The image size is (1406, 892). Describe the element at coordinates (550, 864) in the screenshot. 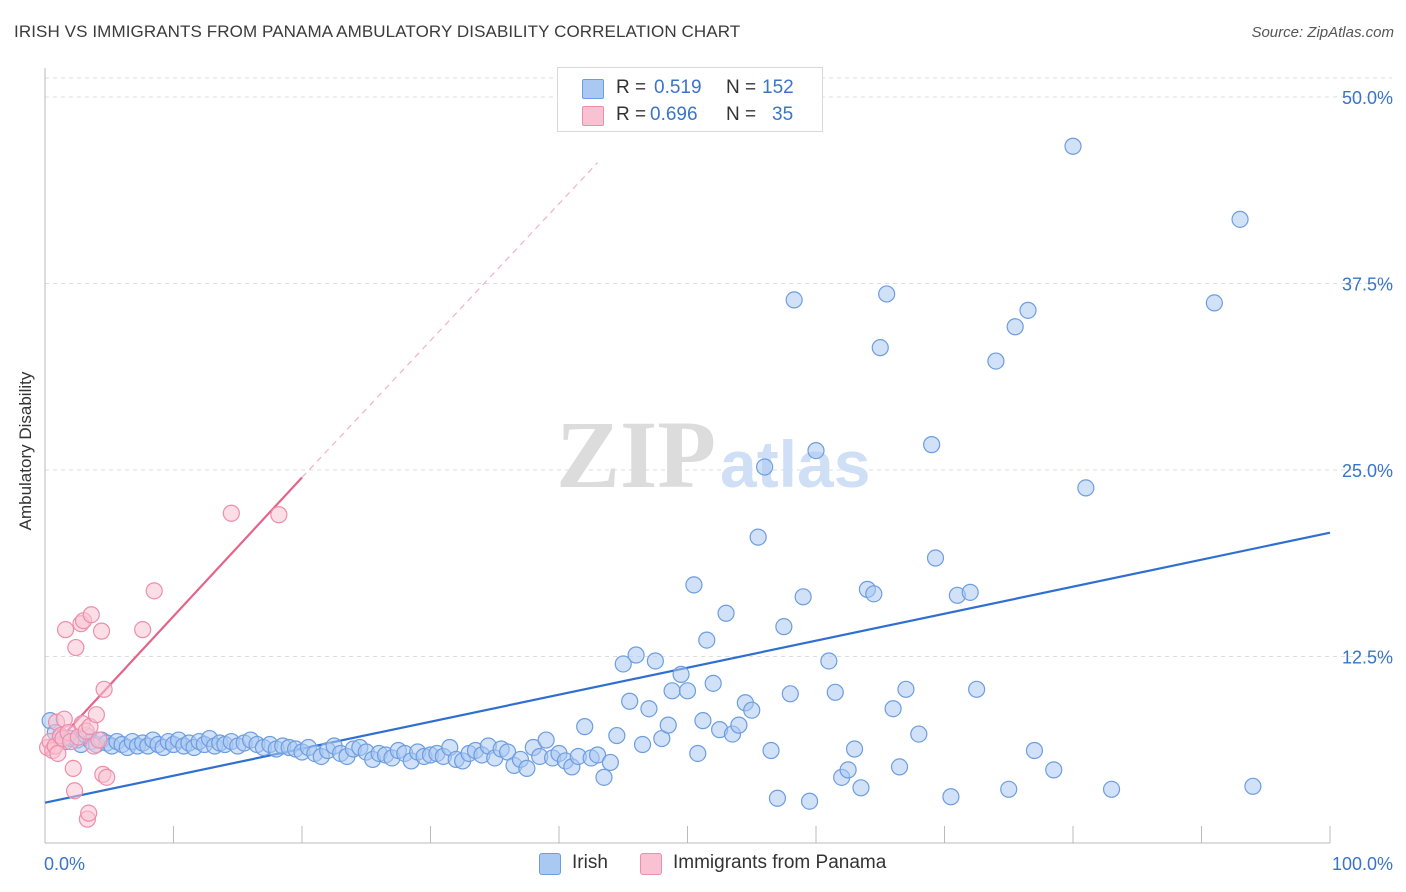

I see `bottom-legend-swatch-irish` at that location.